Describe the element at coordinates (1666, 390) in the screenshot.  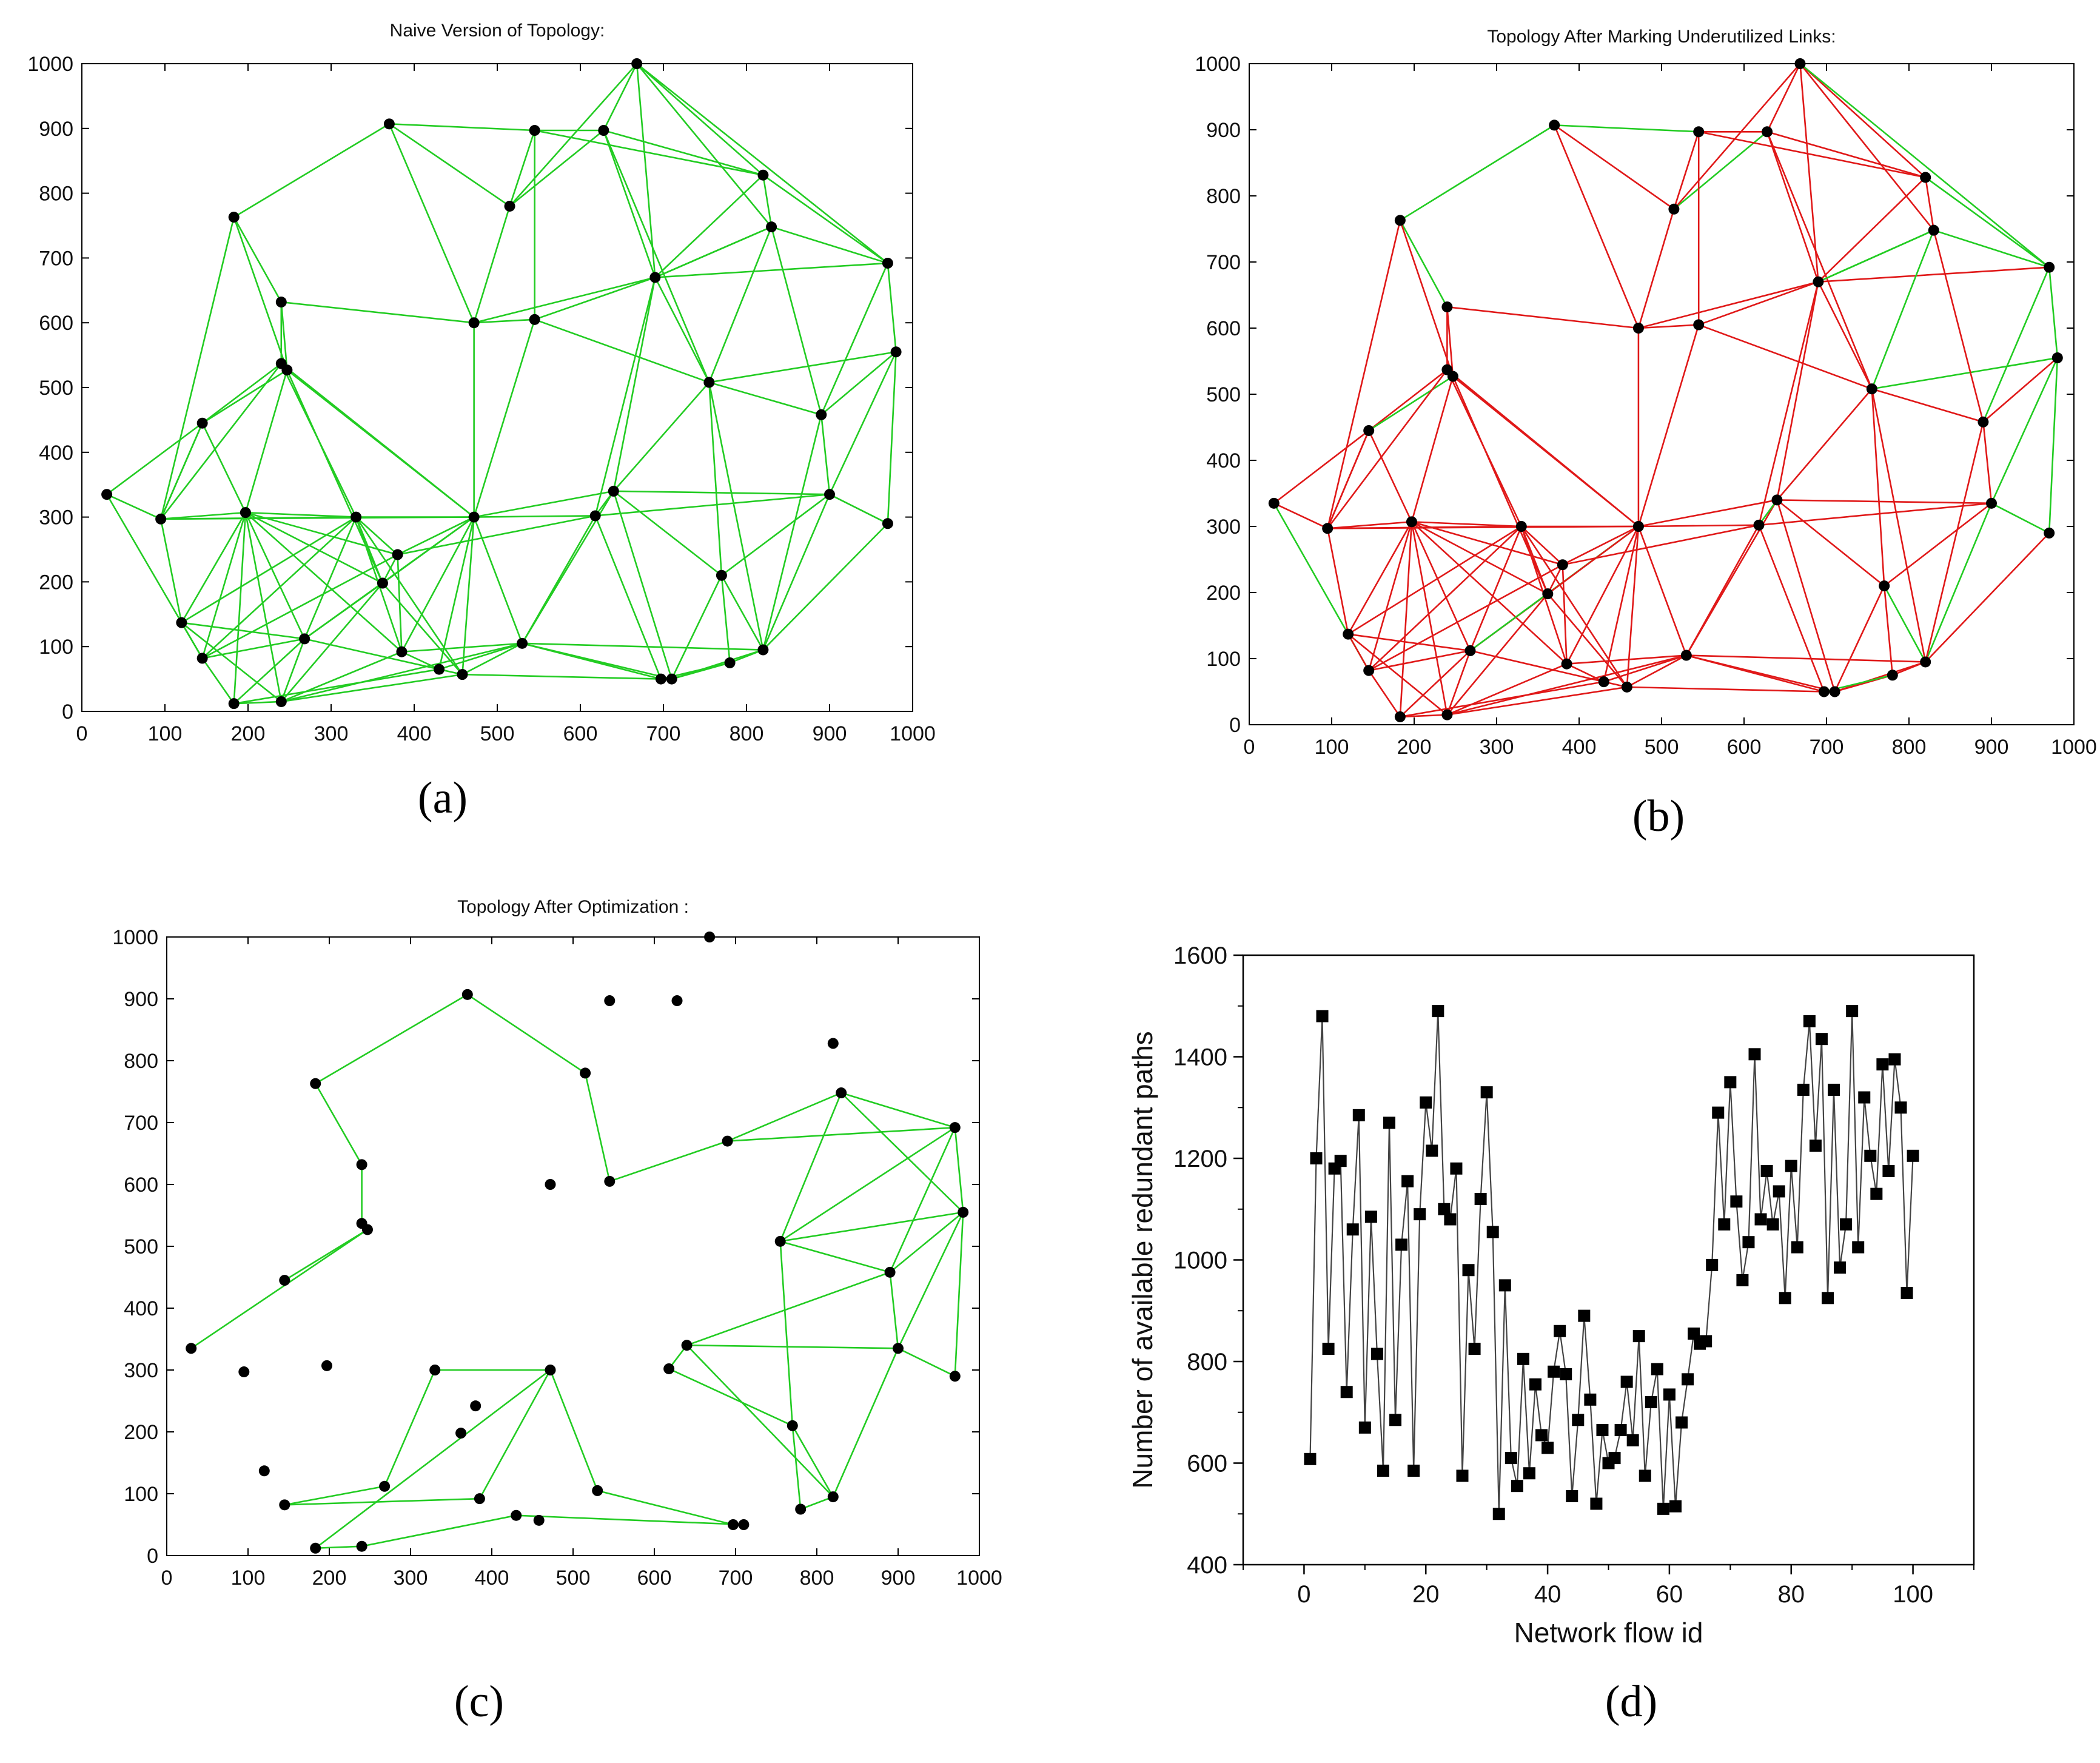
I see `node-layer` at that location.